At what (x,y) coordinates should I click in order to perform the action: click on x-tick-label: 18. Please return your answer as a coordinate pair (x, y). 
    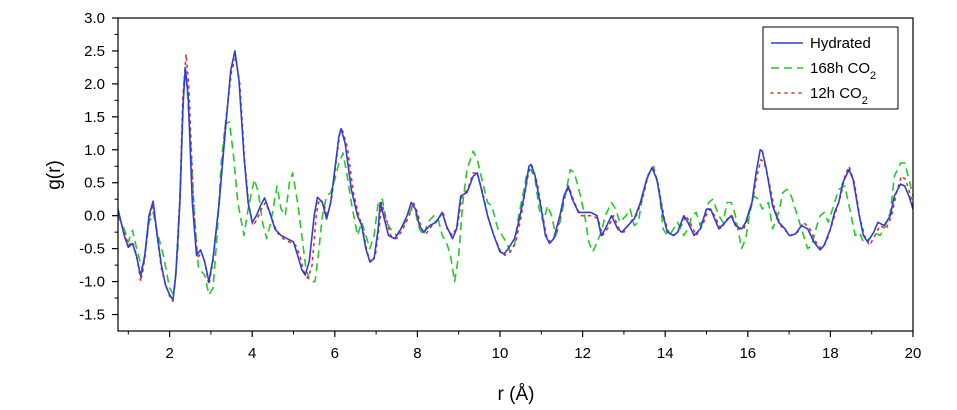
    Looking at the image, I should click on (830, 353).